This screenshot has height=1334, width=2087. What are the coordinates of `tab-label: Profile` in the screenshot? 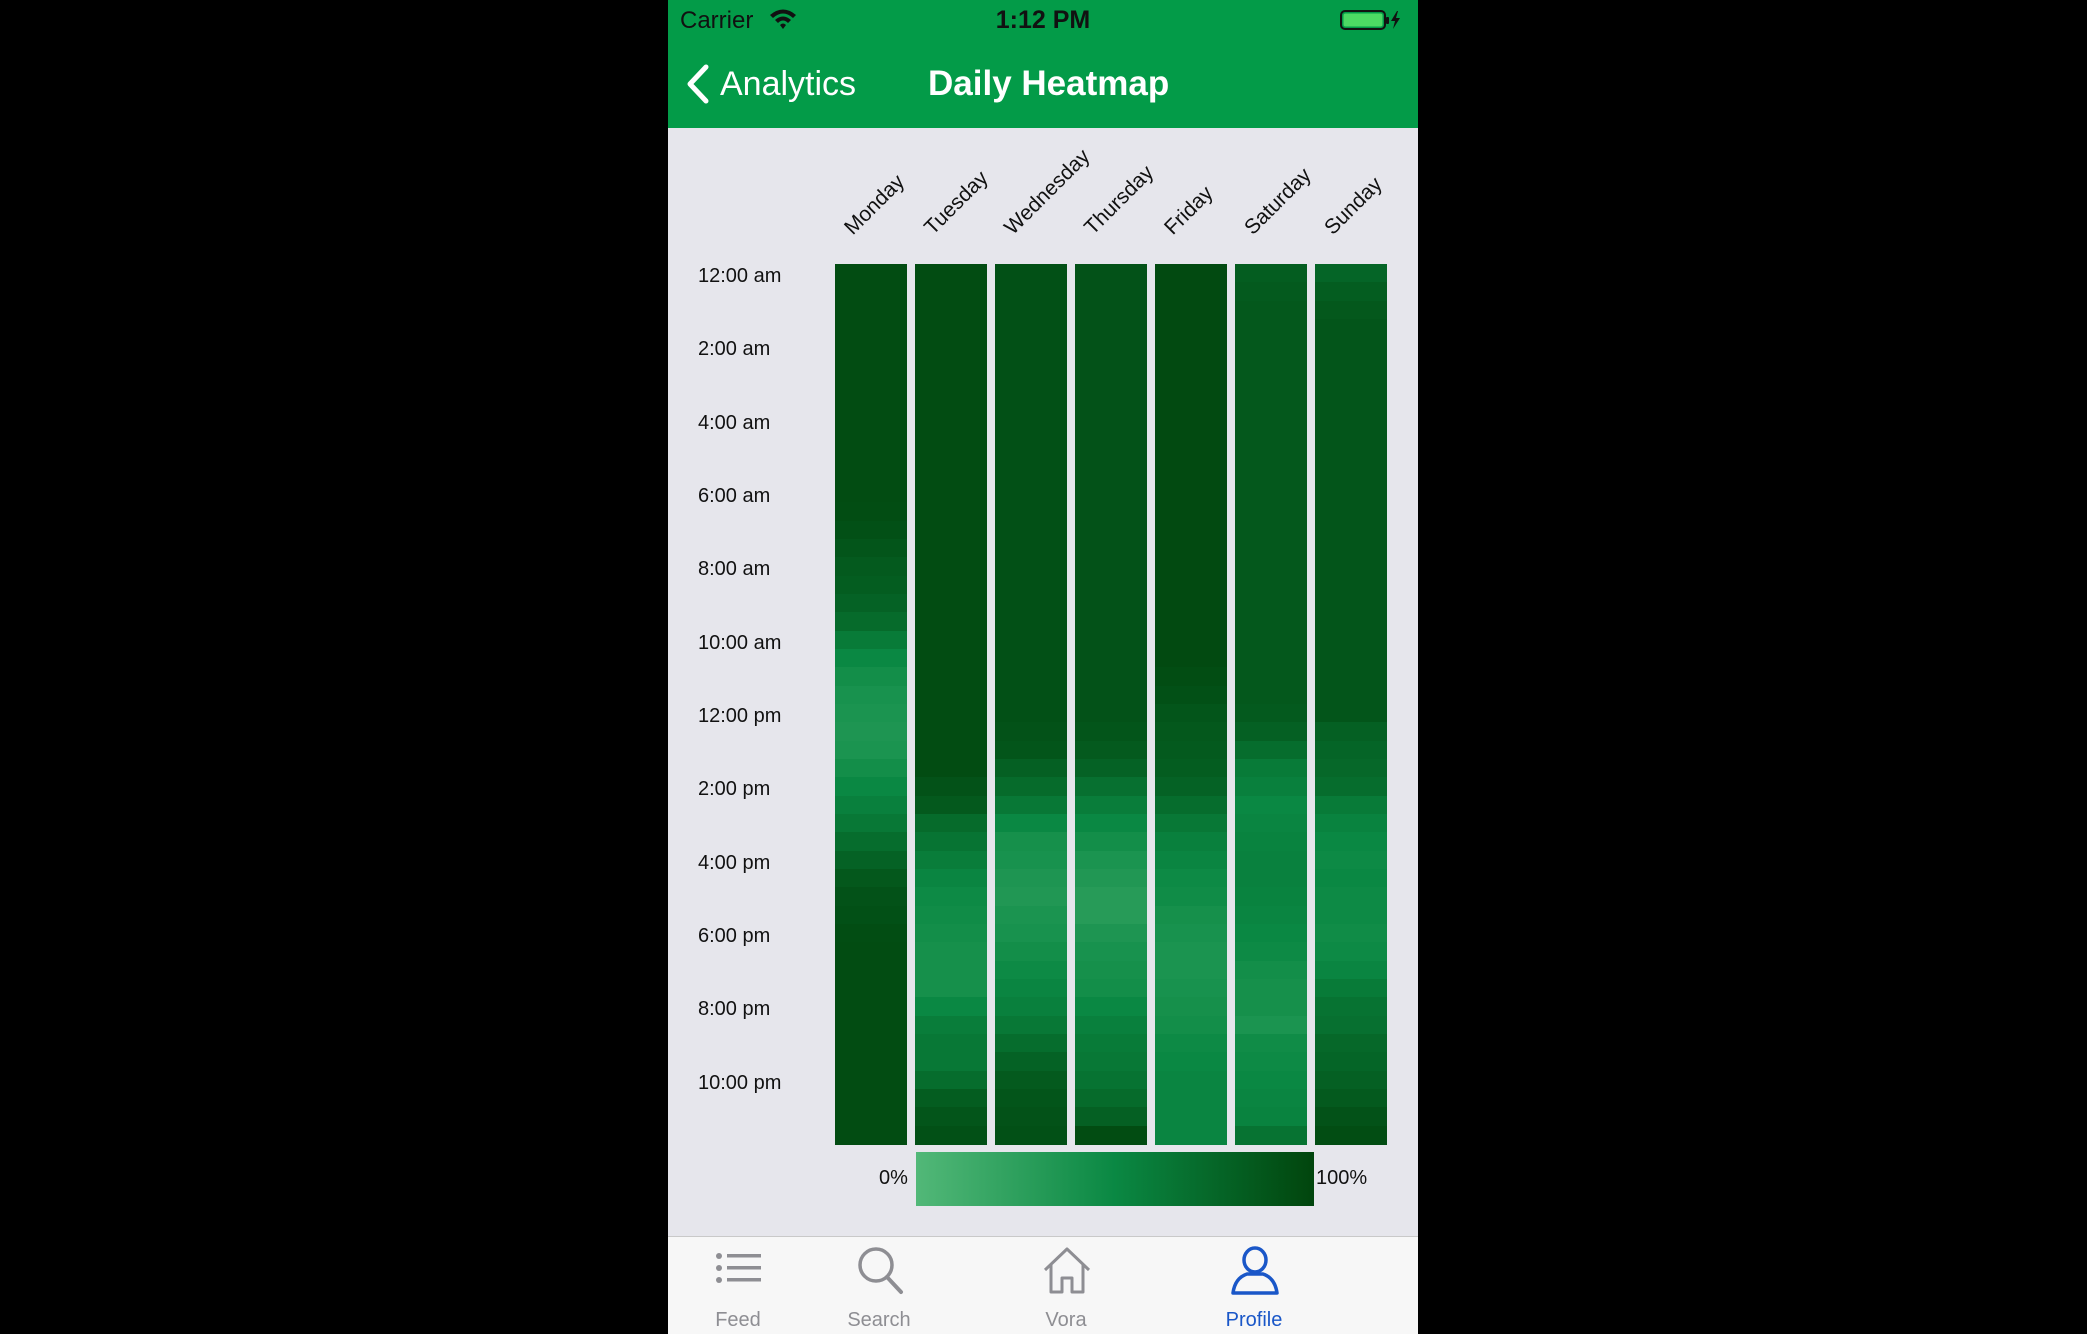 It's located at (1254, 1320).